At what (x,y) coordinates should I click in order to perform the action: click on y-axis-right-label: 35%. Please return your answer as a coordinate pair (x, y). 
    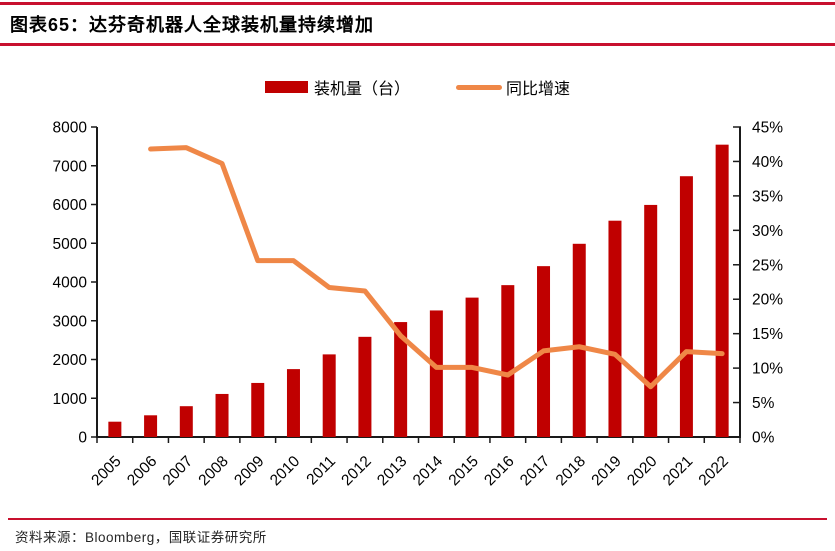
    Looking at the image, I should click on (767, 196).